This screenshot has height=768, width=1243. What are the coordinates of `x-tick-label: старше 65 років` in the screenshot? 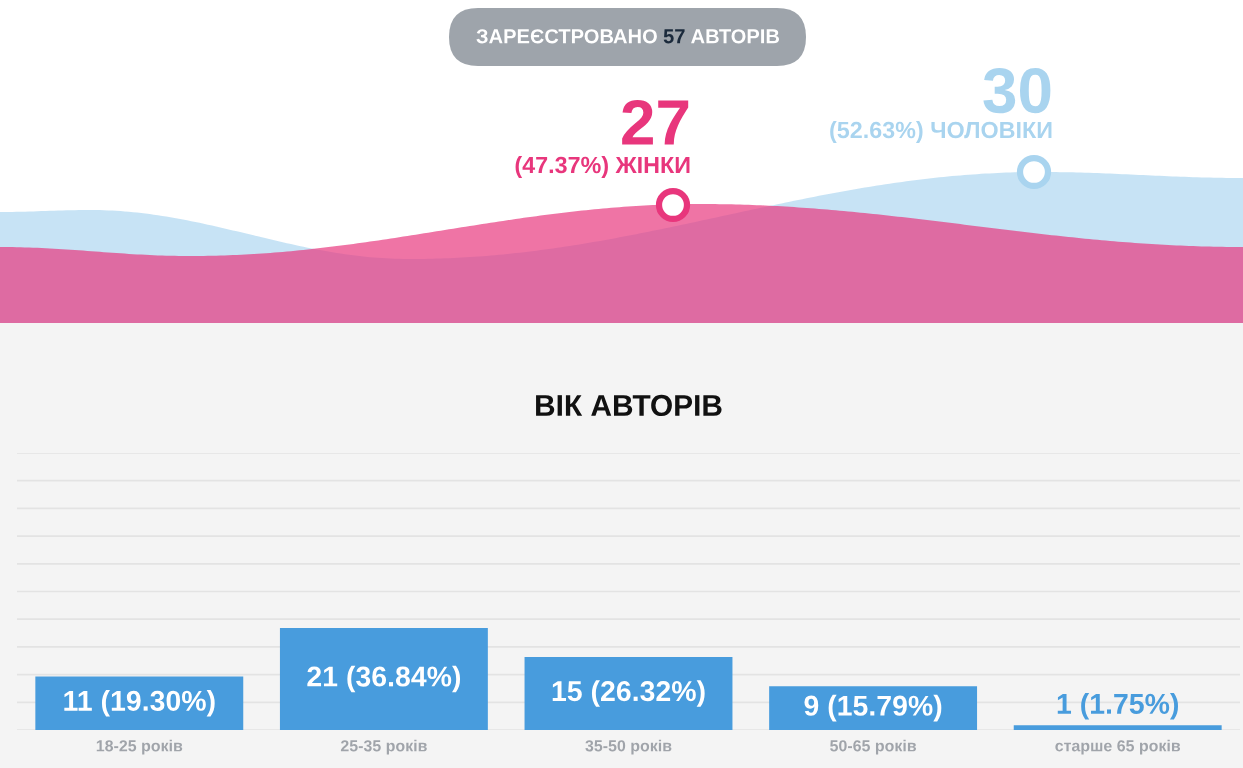 It's located at (1118, 747).